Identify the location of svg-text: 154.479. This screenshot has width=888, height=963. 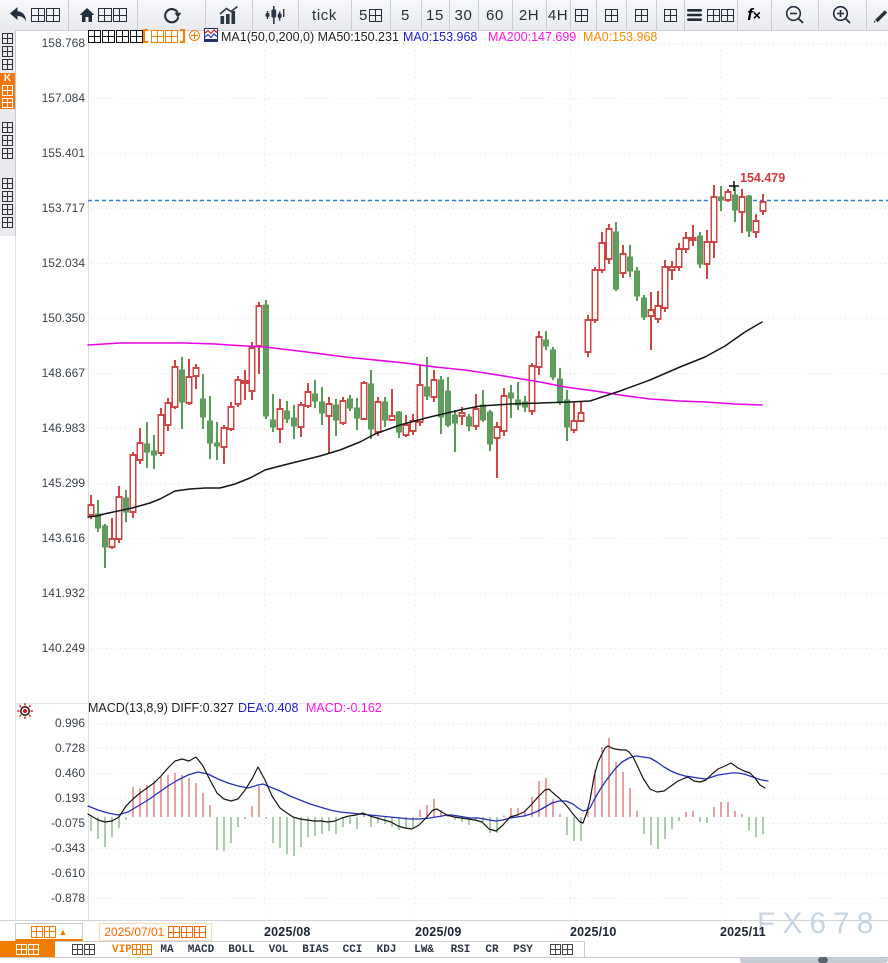
(762, 178).